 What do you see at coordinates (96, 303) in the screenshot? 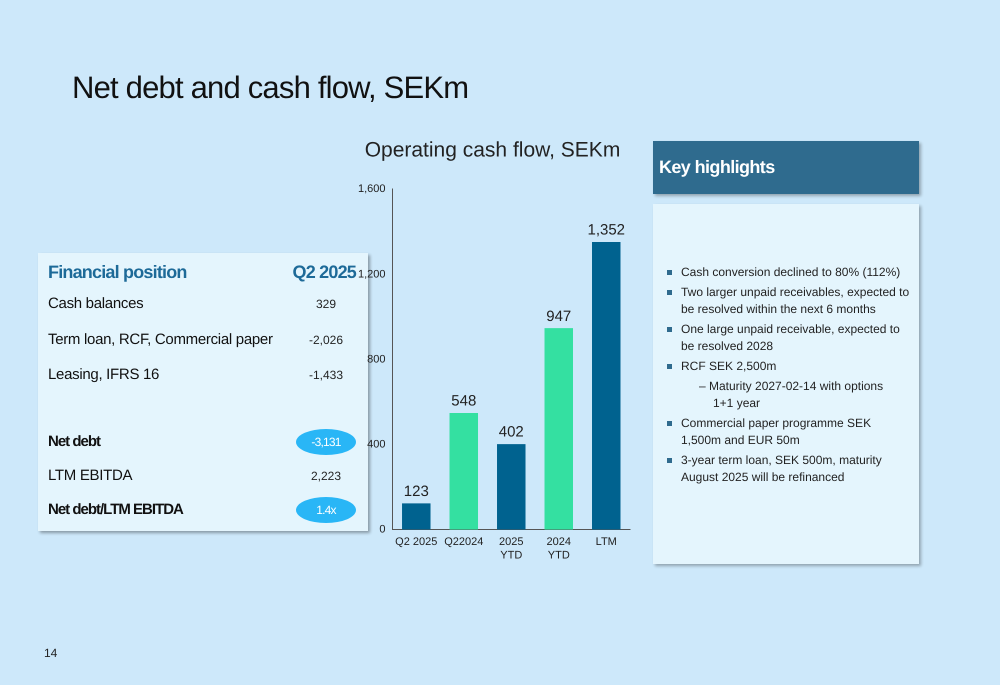
I see `category-label: Cash balances` at bounding box center [96, 303].